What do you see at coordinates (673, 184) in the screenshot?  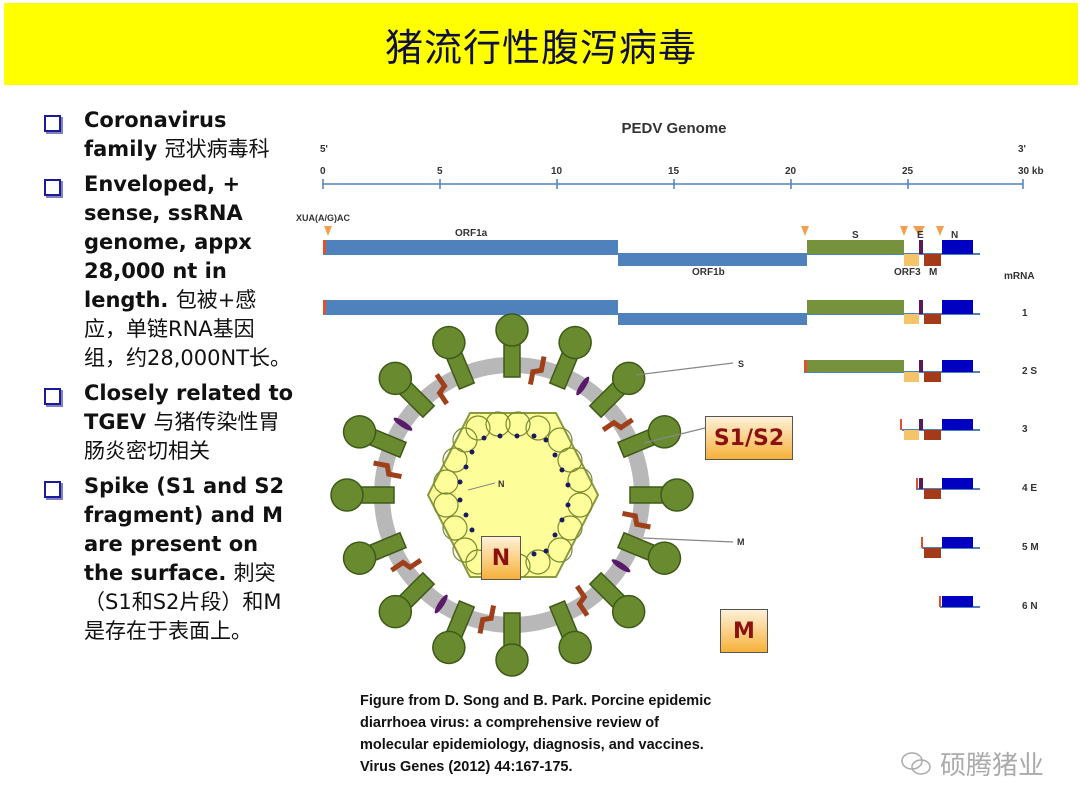 I see `scale-axis` at bounding box center [673, 184].